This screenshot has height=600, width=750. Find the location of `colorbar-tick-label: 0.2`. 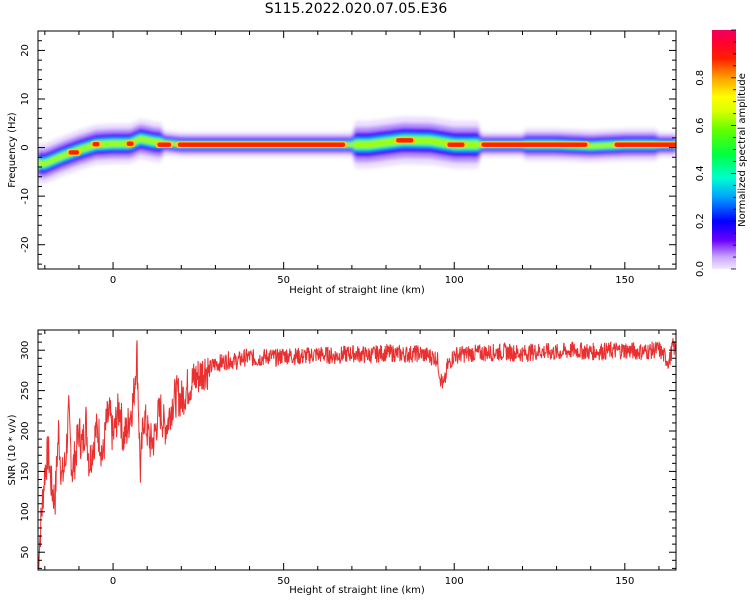

colorbar-tick-label: 0.2 is located at coordinates (700, 221).